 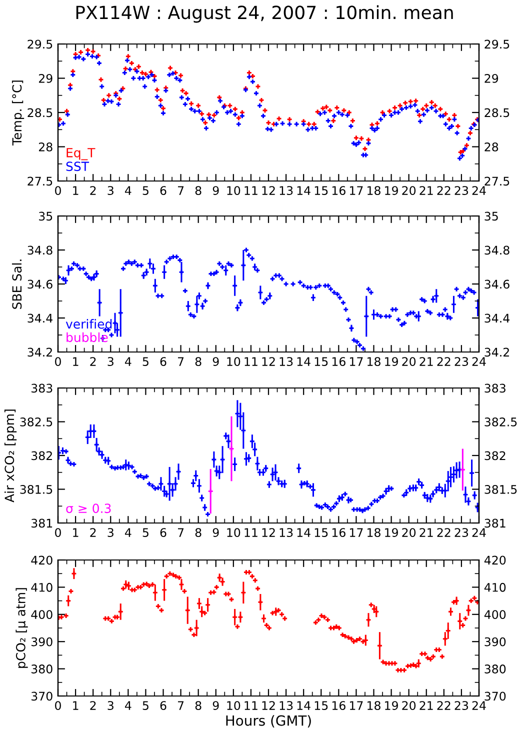 What do you see at coordinates (40, 113) in the screenshot?
I see `y-tick-label: 28.5` at bounding box center [40, 113].